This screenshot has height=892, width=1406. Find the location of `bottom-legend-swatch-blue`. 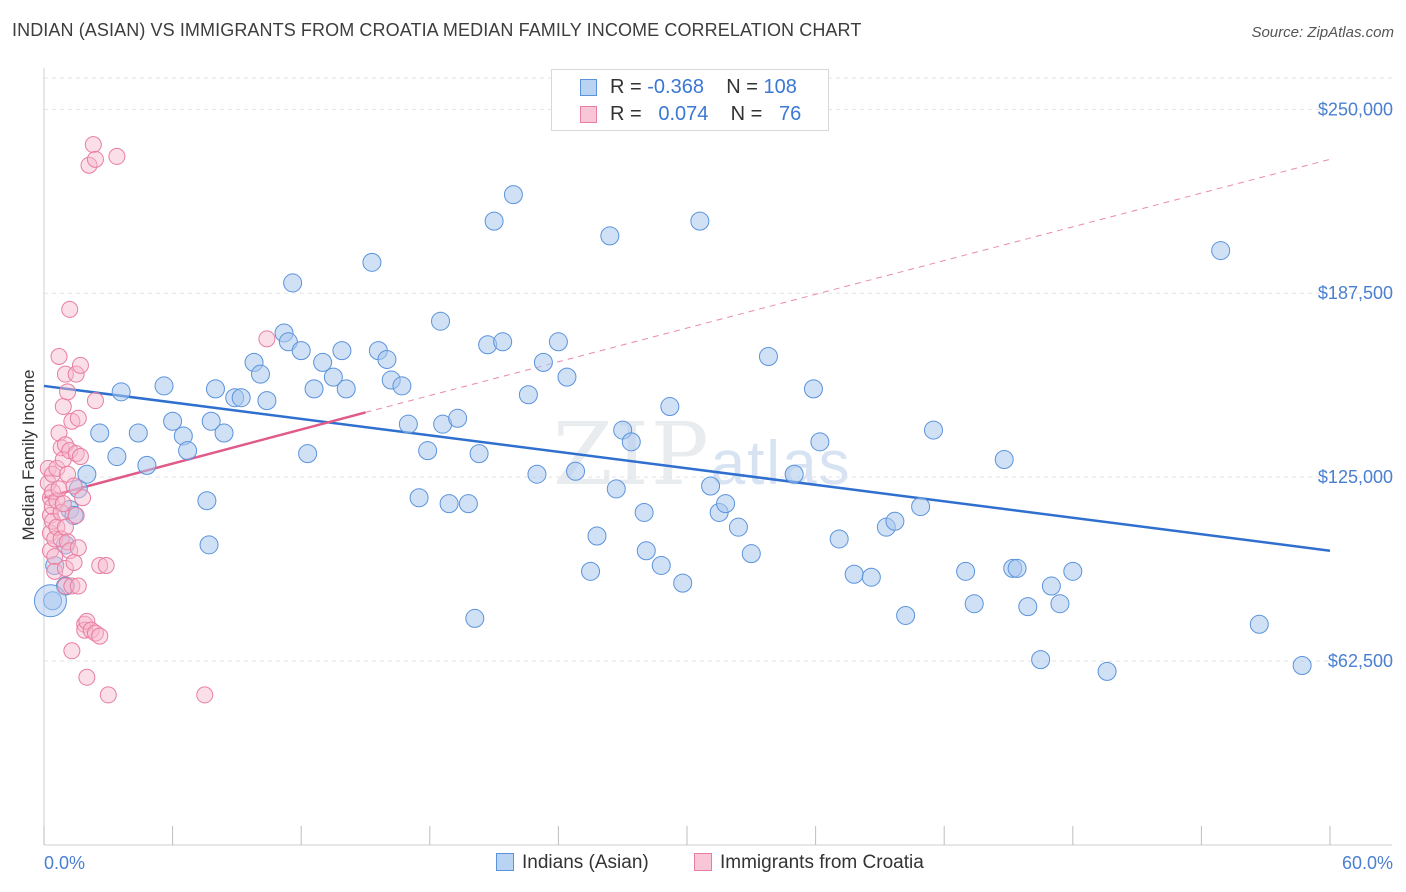

bottom-legend-swatch-blue is located at coordinates (505, 862).